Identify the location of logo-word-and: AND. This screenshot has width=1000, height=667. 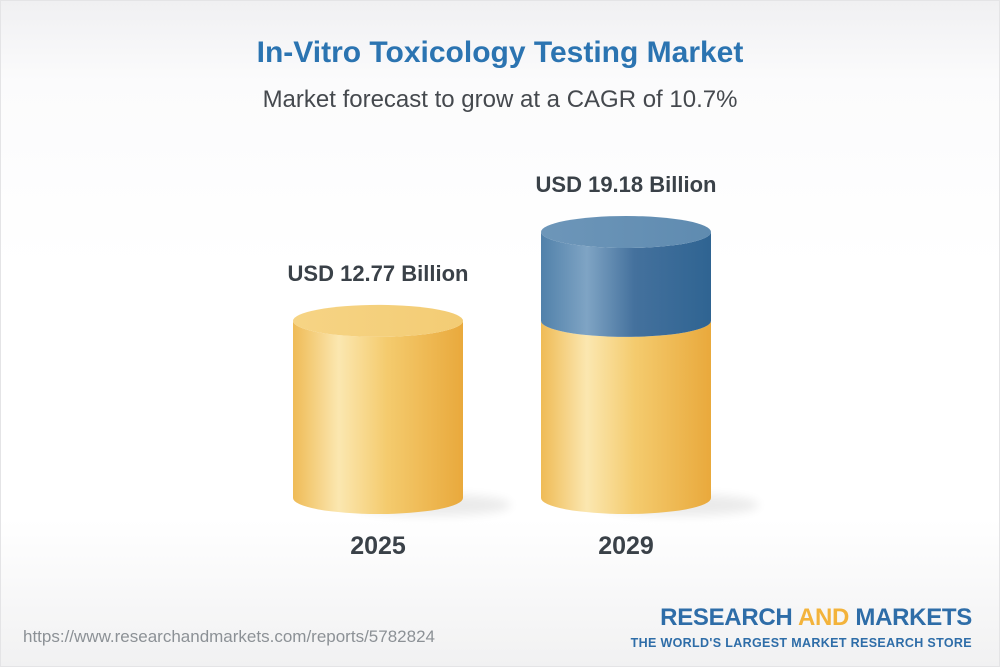
(823, 617).